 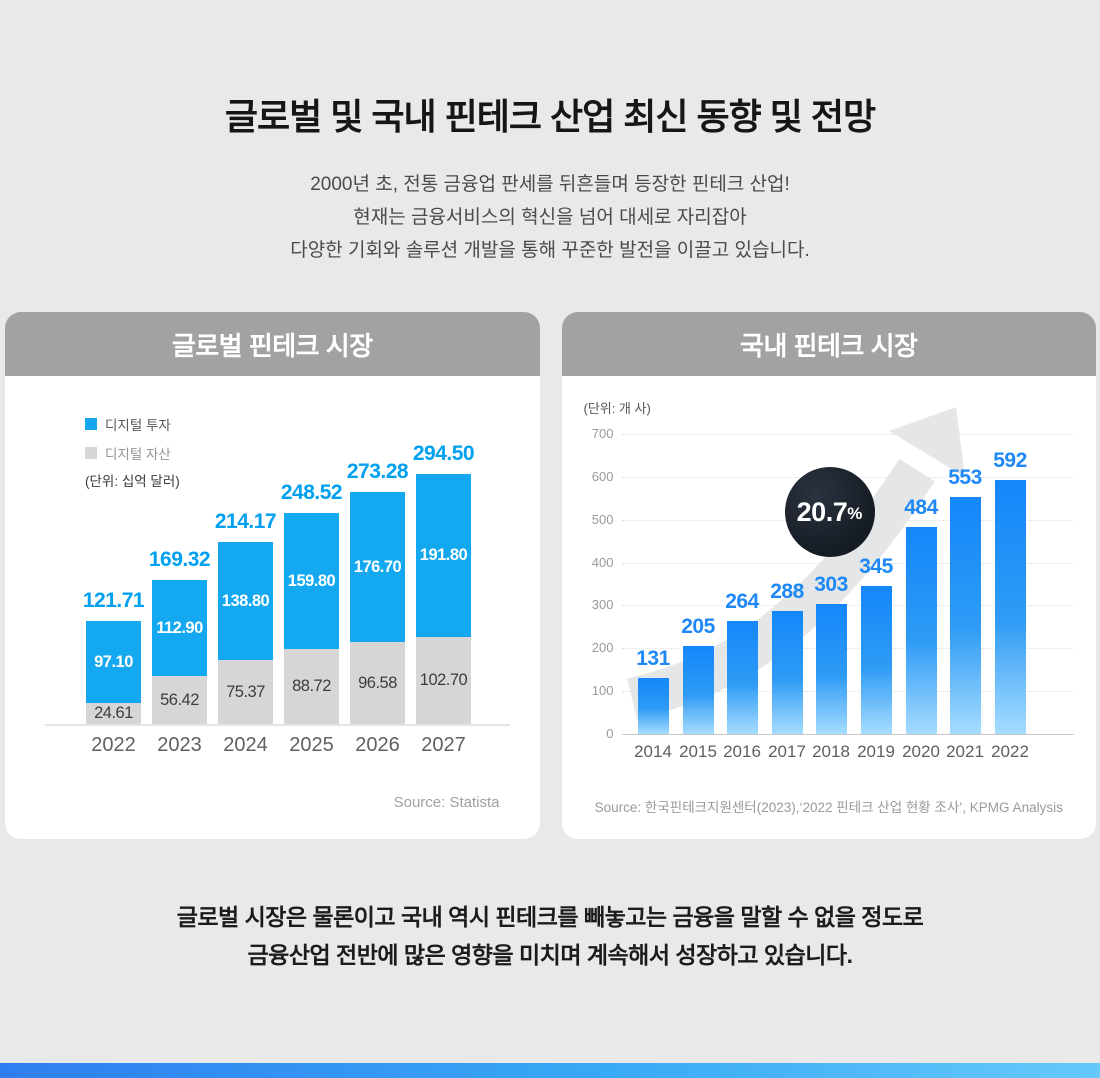 I want to click on total-value-label: 273.28, so click(x=377, y=471).